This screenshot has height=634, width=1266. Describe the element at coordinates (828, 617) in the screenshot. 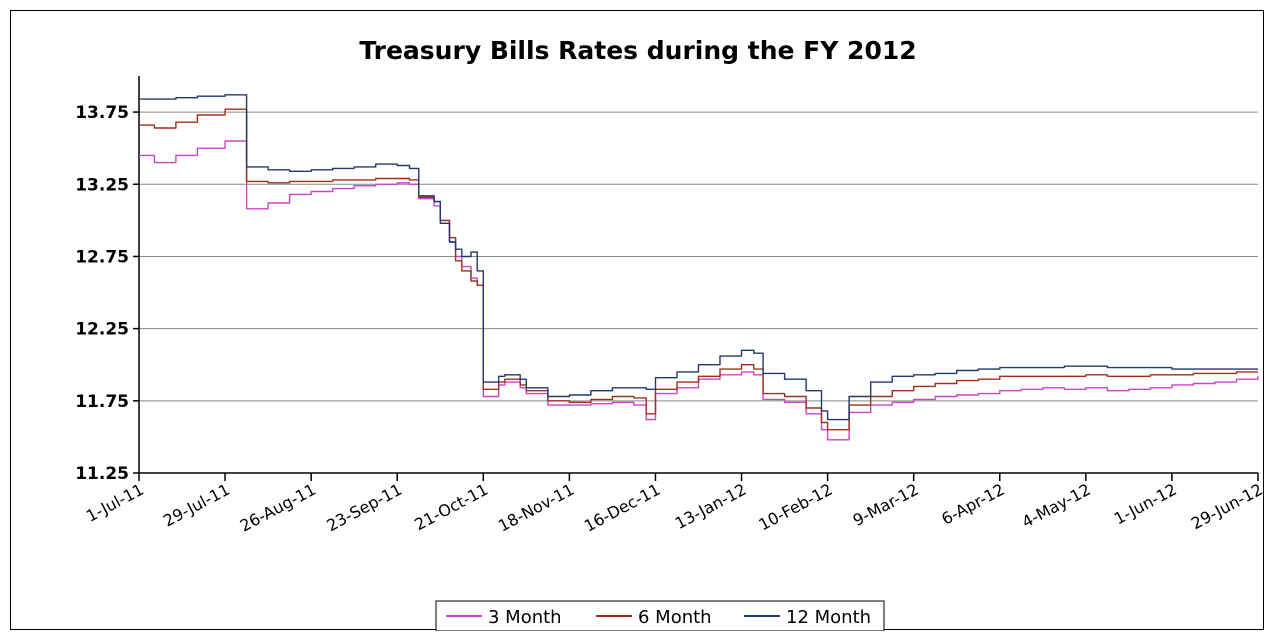

I see `legend-label: 12 Month` at that location.